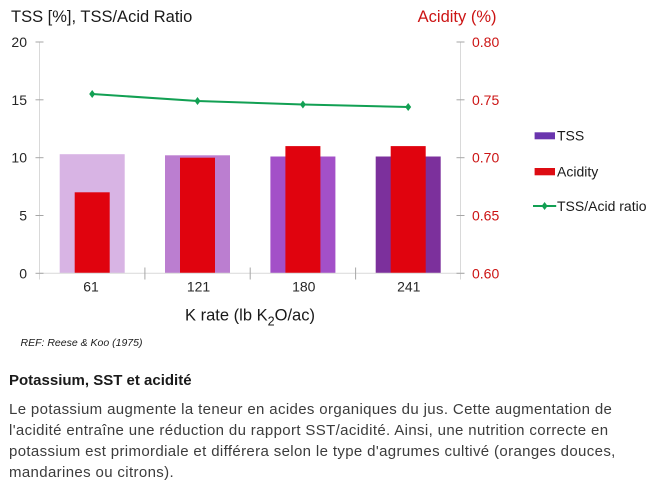 This screenshot has width=661, height=497. I want to click on svg-text: 121, so click(199, 287).